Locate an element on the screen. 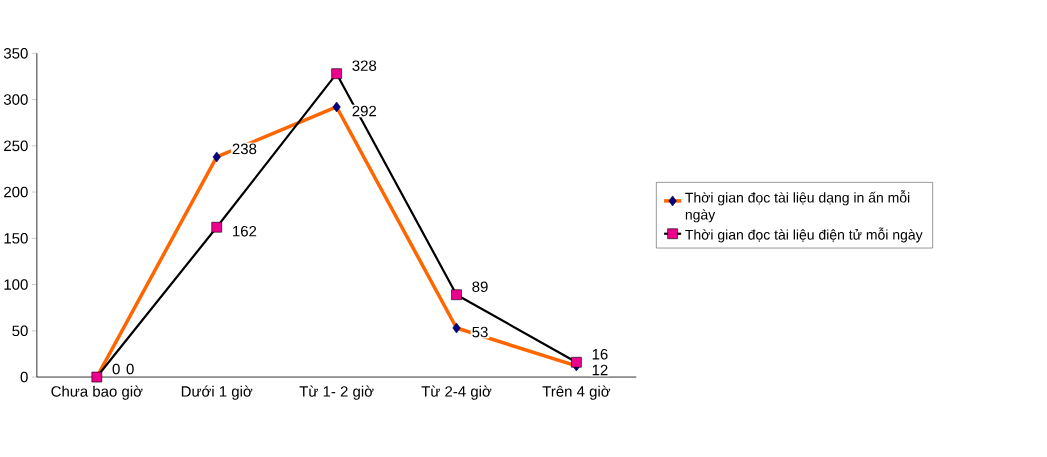  data-label: 238 is located at coordinates (244, 149).